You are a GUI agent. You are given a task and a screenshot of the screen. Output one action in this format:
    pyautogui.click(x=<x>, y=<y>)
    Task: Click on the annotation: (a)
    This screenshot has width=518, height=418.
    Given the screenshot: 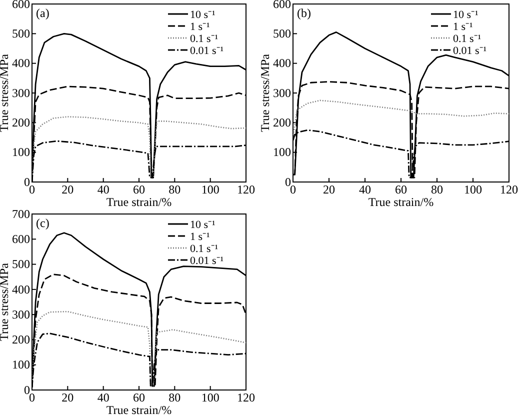 What is the action you would take?
    pyautogui.click(x=43, y=13)
    